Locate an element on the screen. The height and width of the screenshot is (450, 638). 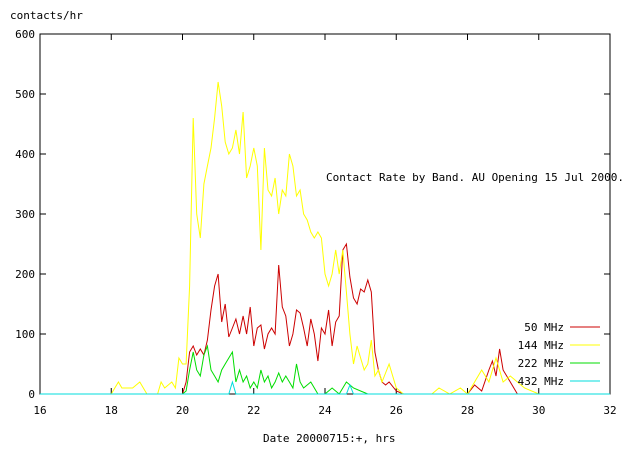
legend: 50 MHz 144 MHz 222 MHz 432 MHz is located at coordinates (559, 354).